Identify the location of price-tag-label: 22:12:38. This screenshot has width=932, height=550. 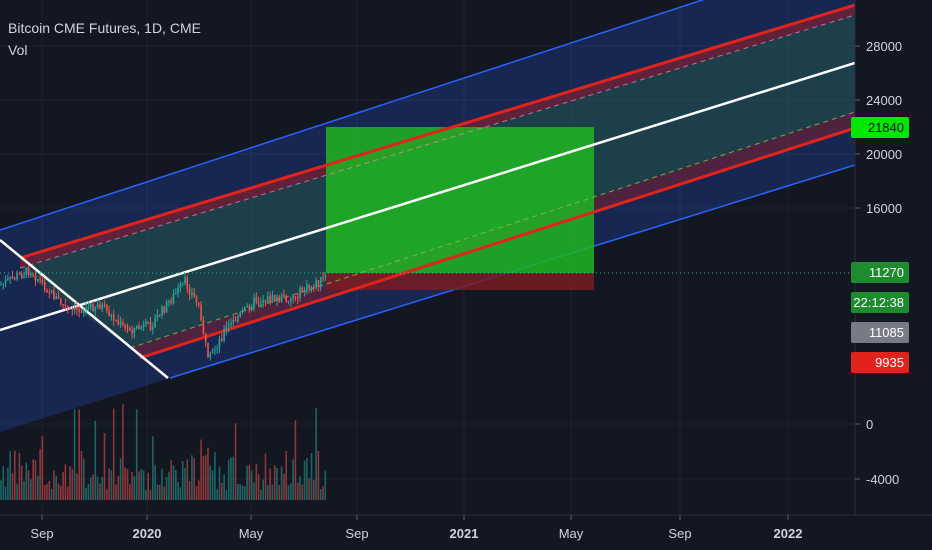
(878, 302).